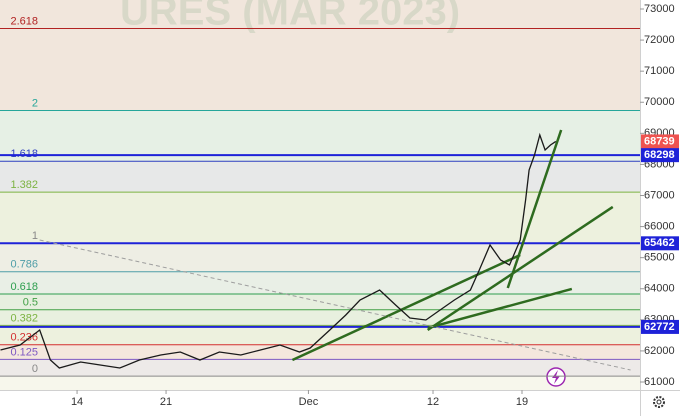 The image size is (680, 416). What do you see at coordinates (659, 289) in the screenshot?
I see `y-tick-label: 64000` at bounding box center [659, 289].